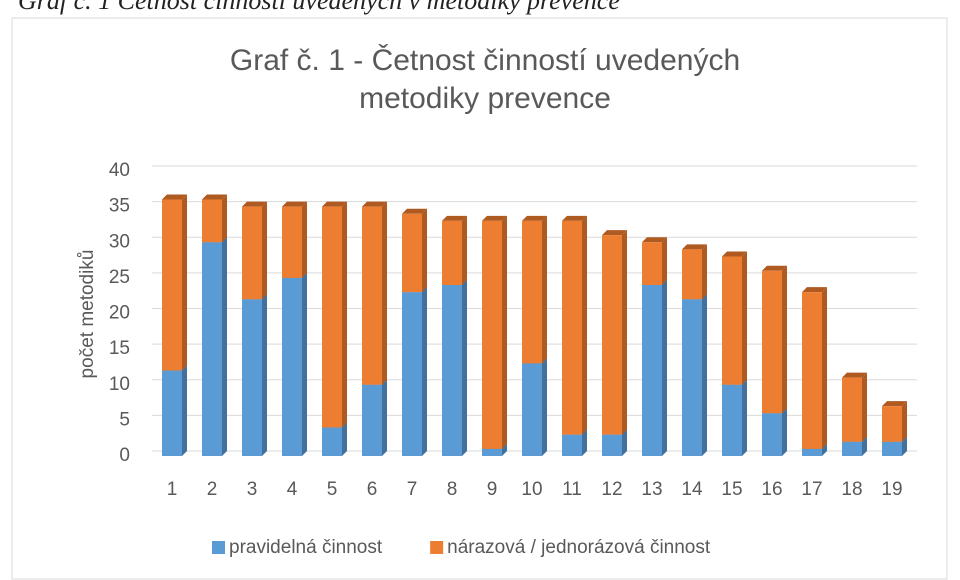 The width and height of the screenshot is (960, 580). I want to click on x-tick-label: 11, so click(572, 489).